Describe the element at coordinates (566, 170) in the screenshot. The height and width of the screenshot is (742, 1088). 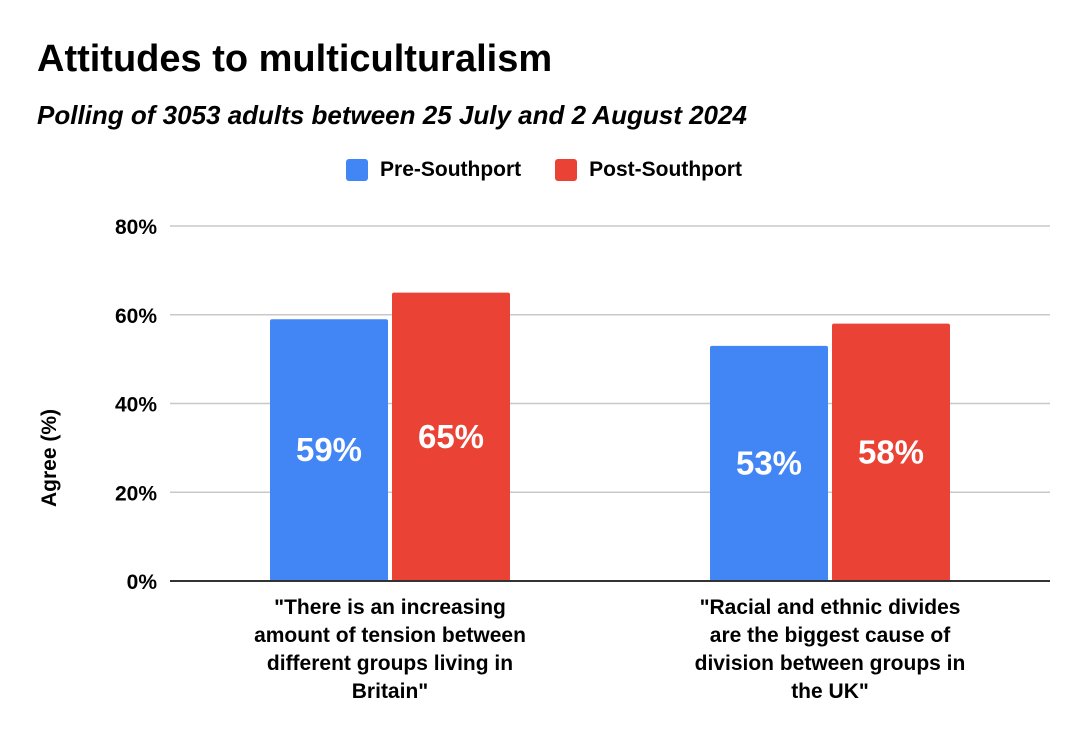
I see `legend-swatch-post` at that location.